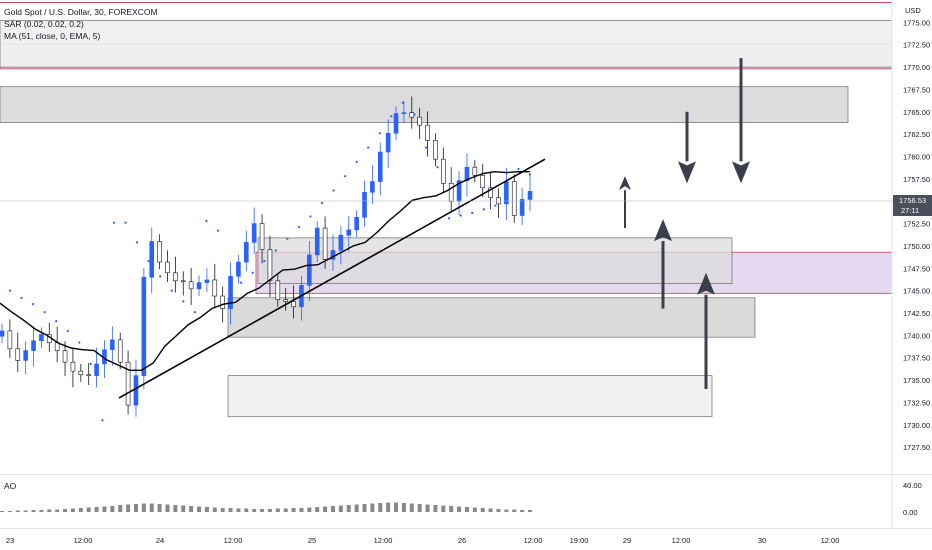 The width and height of the screenshot is (932, 550). Describe the element at coordinates (52, 36) in the screenshot. I see `indicator-ma-label: MA (51, close, 0, EMA, 5)` at that location.